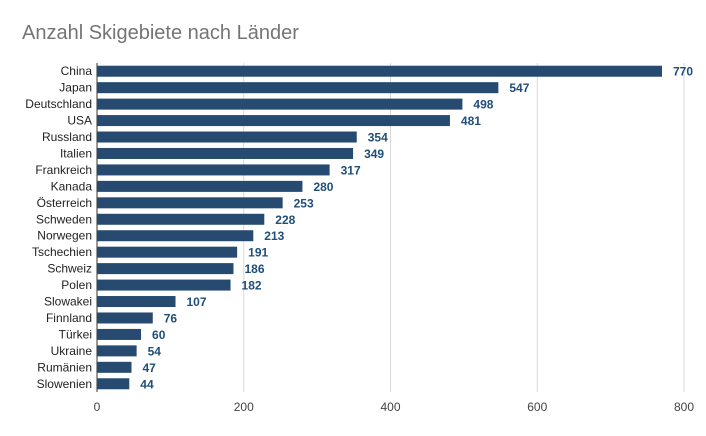 This screenshot has width=706, height=436. I want to click on chart-title: Anzahl Skigebiete nach Länder, so click(160, 33).